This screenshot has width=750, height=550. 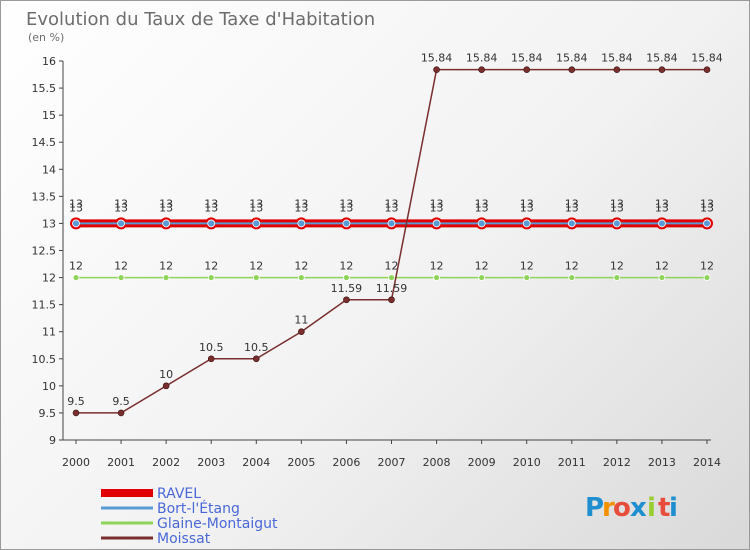 What do you see at coordinates (301, 462) in the screenshot?
I see `x-tick-label: 2005` at bounding box center [301, 462].